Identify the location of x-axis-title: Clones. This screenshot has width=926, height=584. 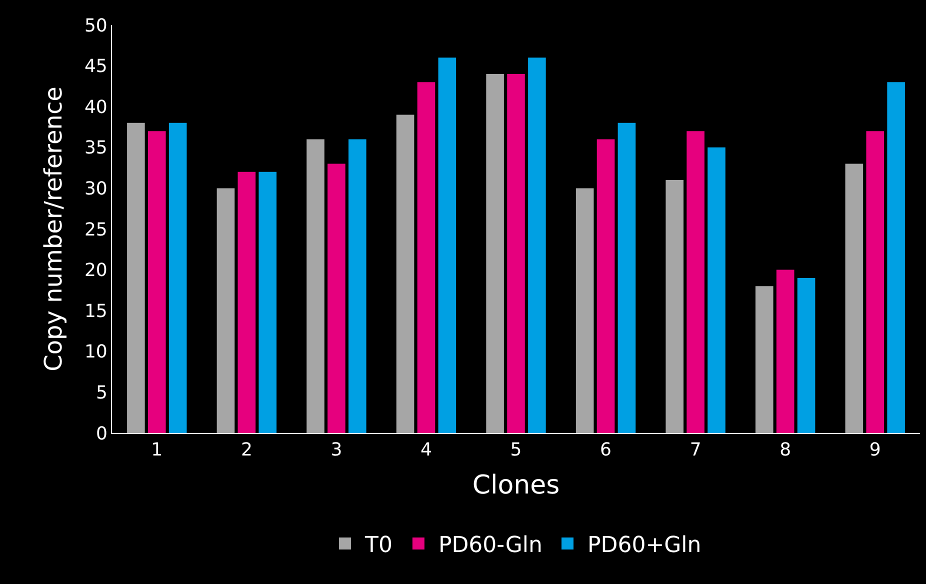
(516, 485).